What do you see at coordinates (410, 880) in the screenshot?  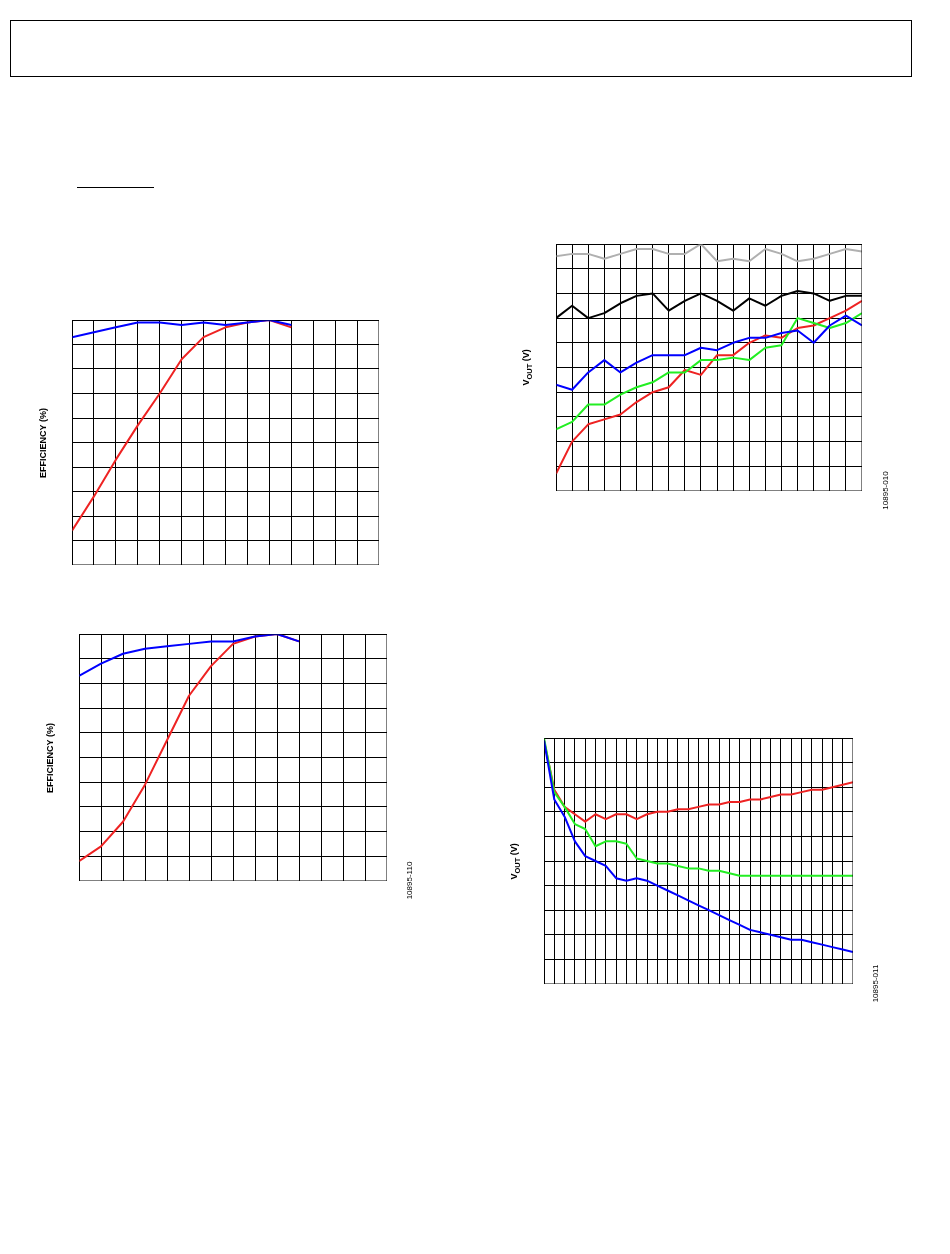 I see `text: 10895-110` at bounding box center [410, 880].